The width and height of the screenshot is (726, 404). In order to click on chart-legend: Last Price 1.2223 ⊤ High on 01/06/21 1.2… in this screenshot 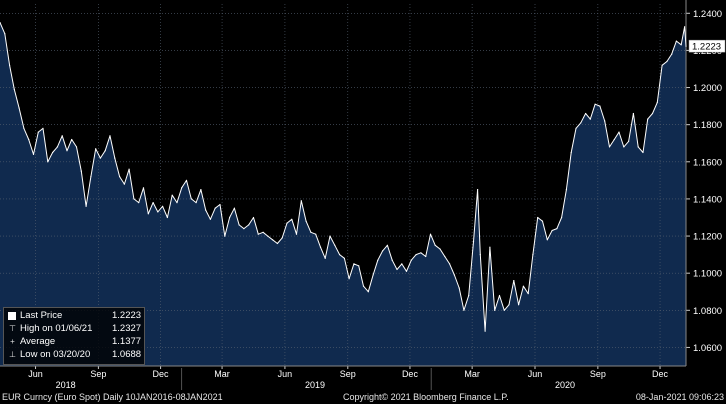, I will do `click(74, 336)`.